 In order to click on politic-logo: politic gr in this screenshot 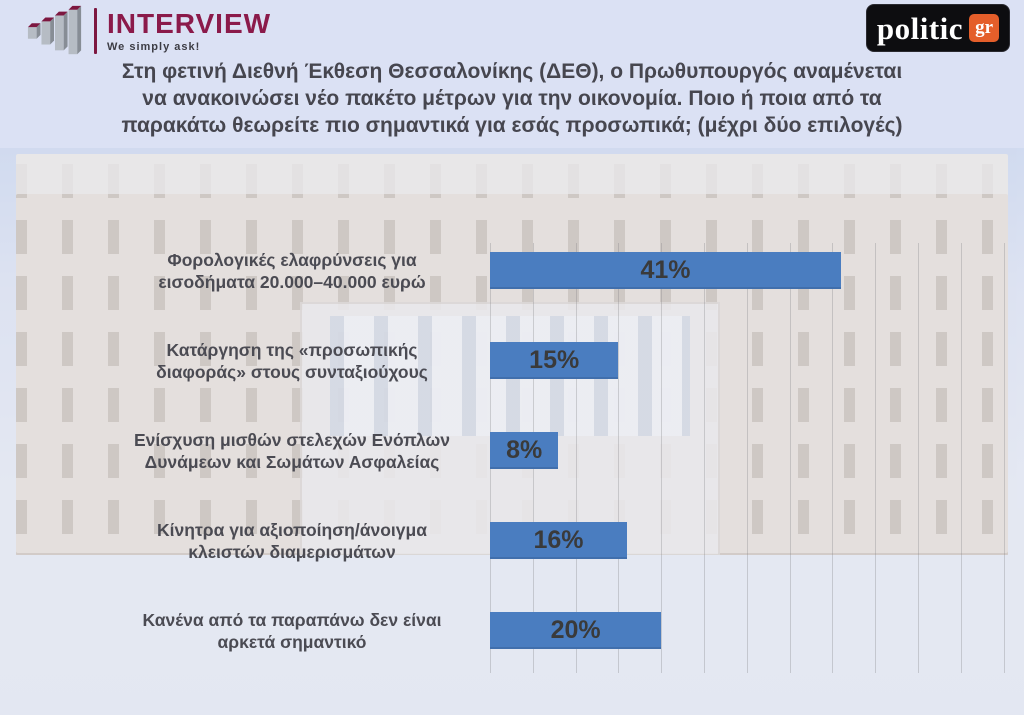, I will do `click(937, 28)`.